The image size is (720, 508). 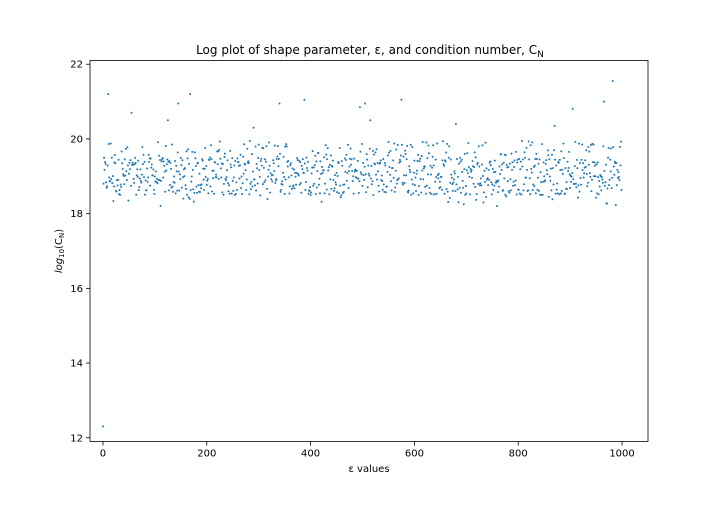 I want to click on x-tick-label: 1000, so click(x=621, y=454).